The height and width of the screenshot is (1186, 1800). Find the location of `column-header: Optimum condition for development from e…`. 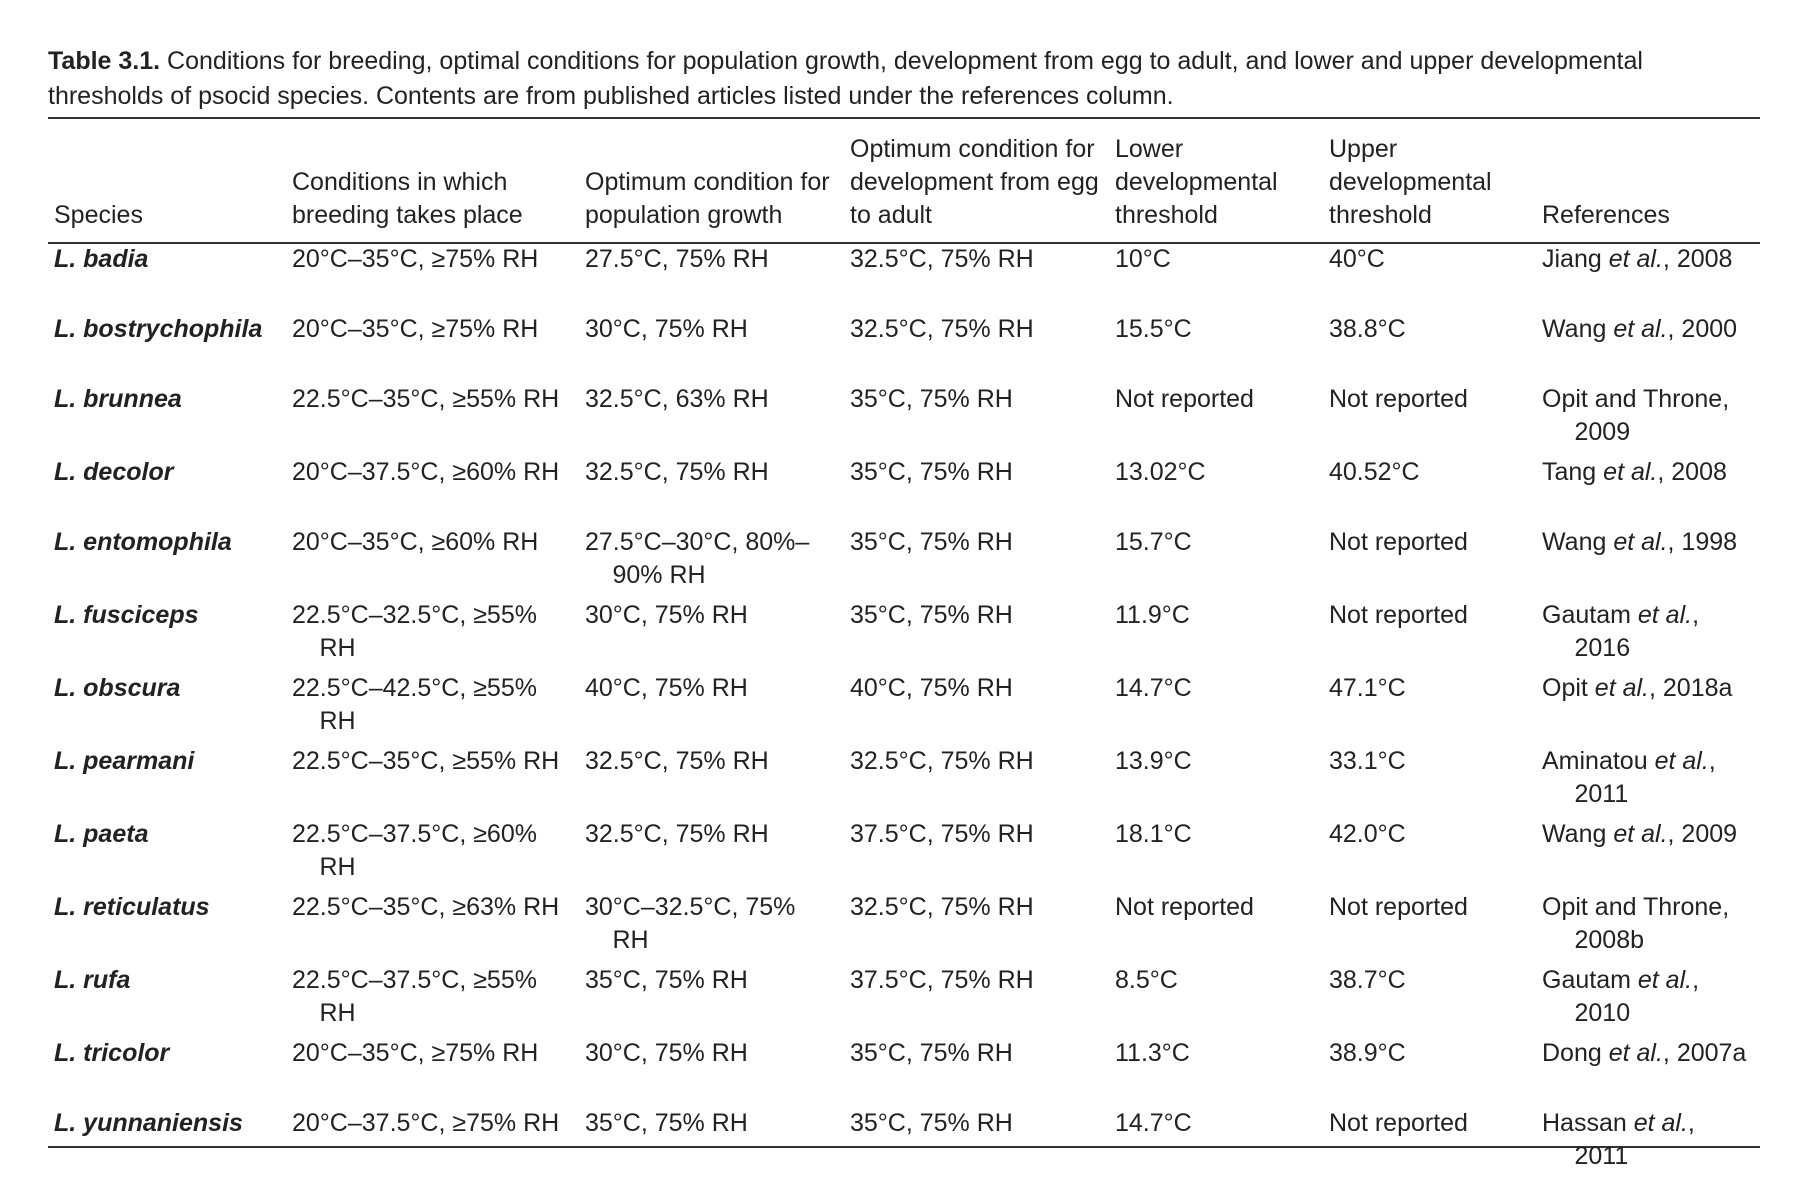

column-header: Optimum condition for development from e… is located at coordinates (974, 182).